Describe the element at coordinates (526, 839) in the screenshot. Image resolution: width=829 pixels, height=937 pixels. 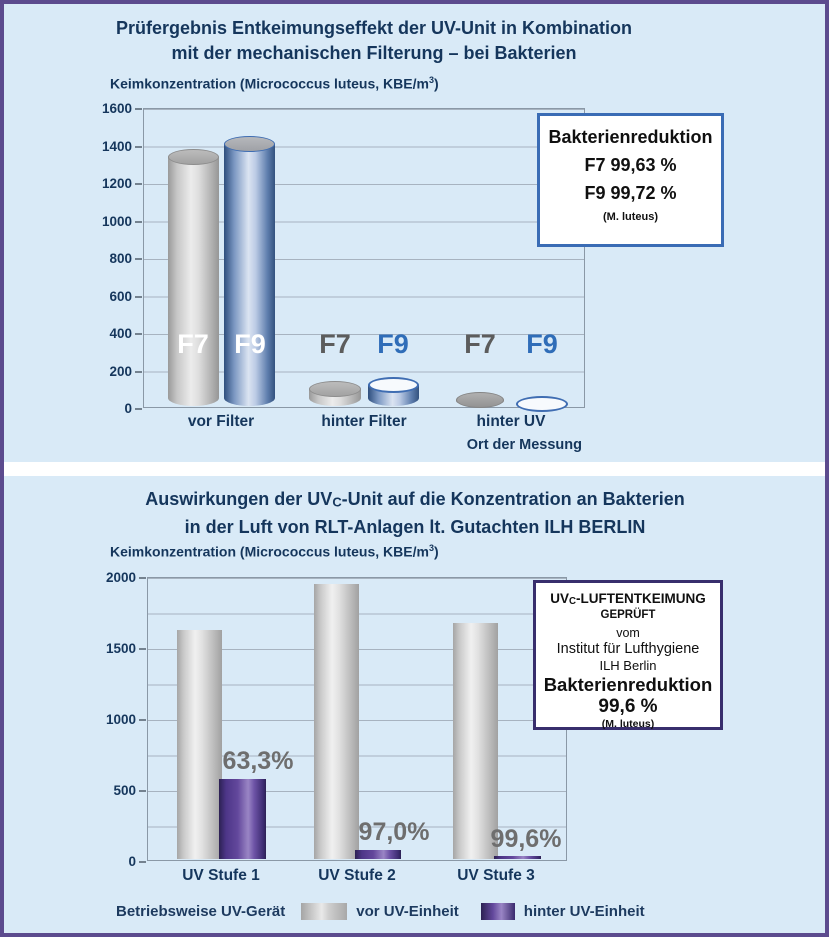
I see `pct-label-stufe3: 99,6%` at that location.